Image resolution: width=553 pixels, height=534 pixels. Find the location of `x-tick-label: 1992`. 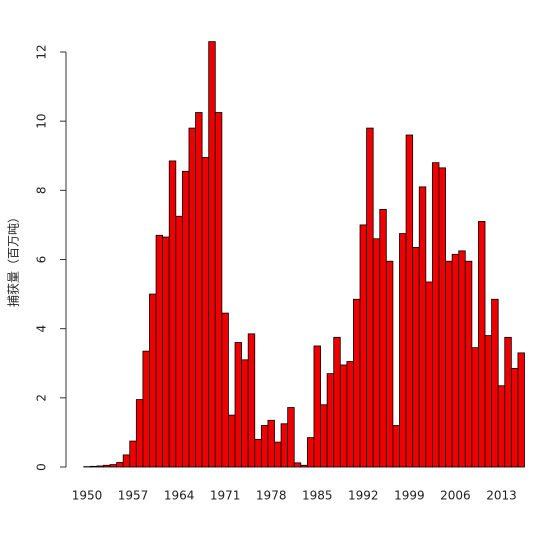

x-tick-label: 1992 is located at coordinates (363, 496).